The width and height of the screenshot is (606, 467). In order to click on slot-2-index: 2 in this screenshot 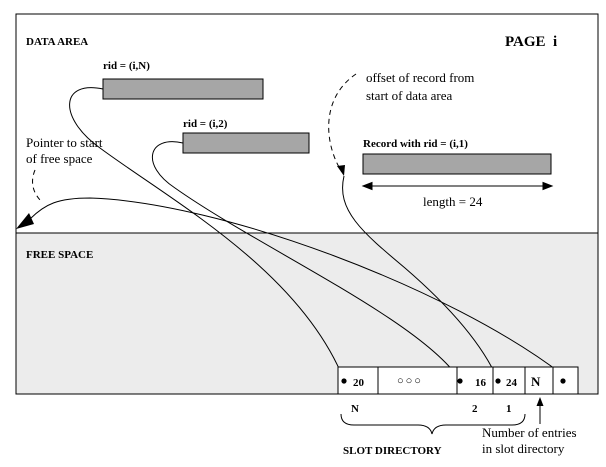, I will do `click(475, 409)`.